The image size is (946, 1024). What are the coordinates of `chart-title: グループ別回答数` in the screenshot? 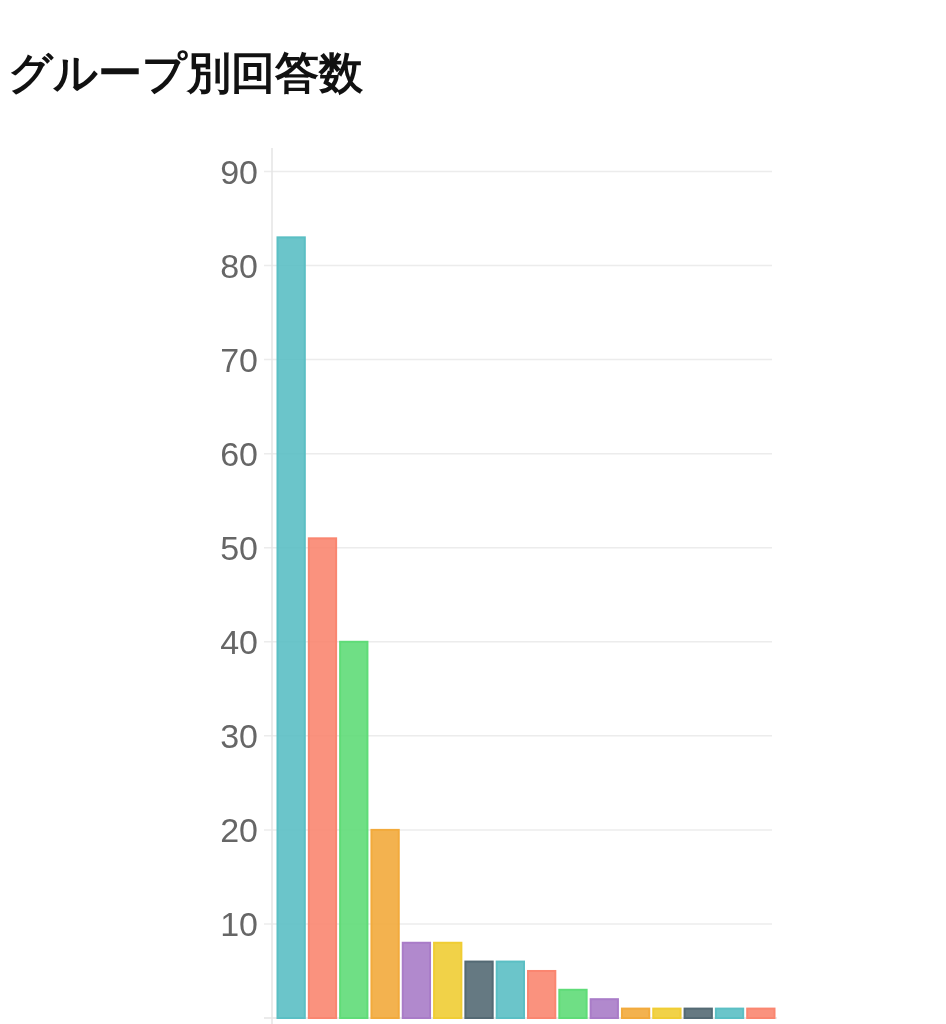 It's located at (186, 72).